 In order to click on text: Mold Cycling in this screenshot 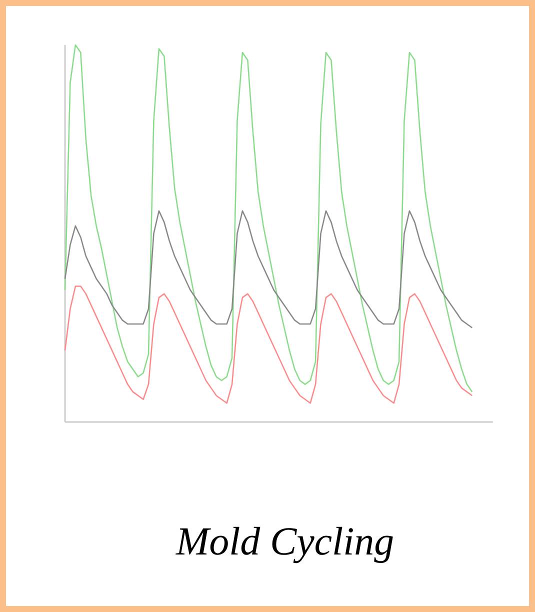, I will do `click(284, 545)`.